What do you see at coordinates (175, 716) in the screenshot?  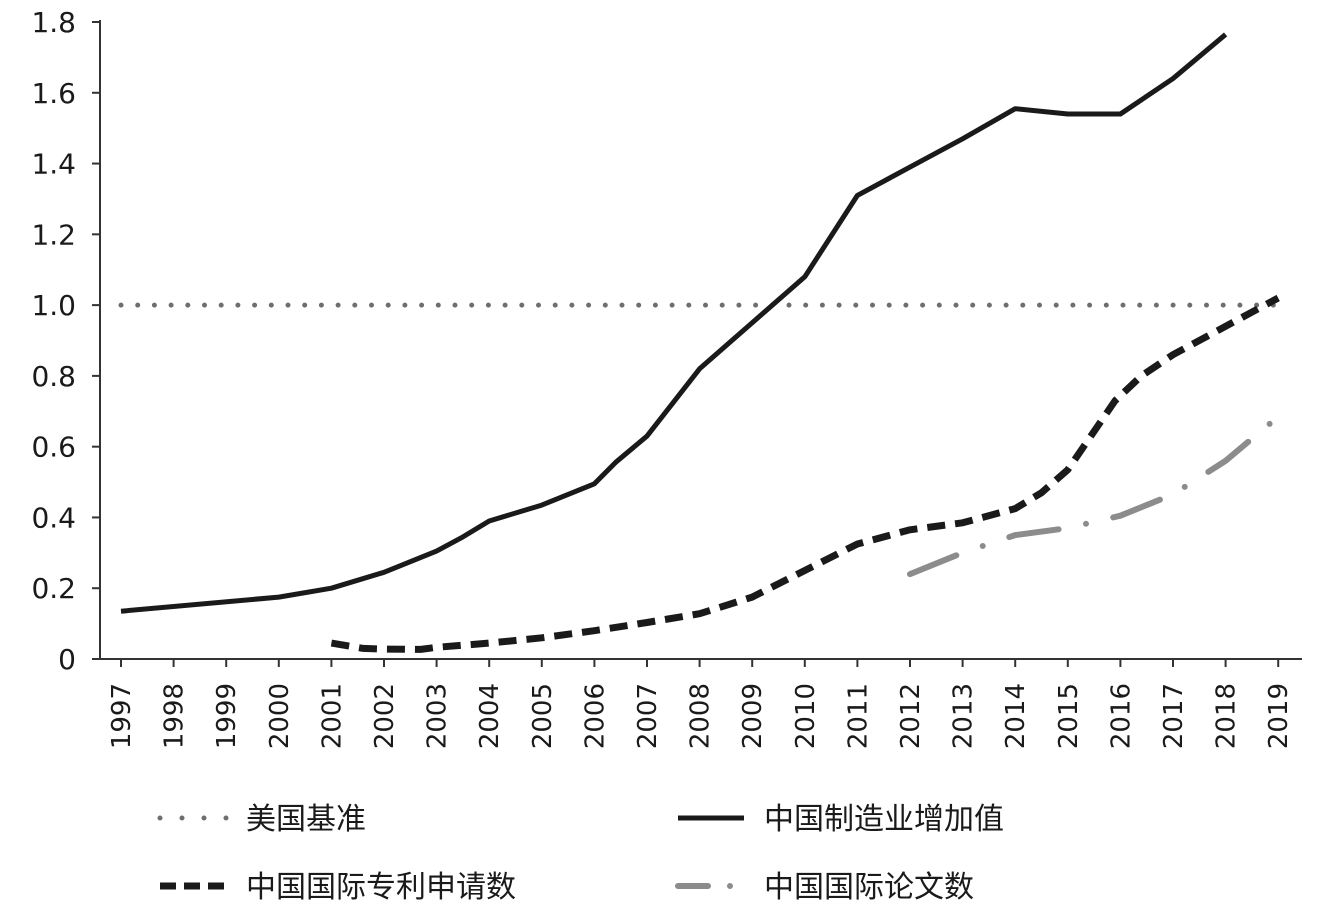 I see `x-tick-label: 1998` at bounding box center [175, 716].